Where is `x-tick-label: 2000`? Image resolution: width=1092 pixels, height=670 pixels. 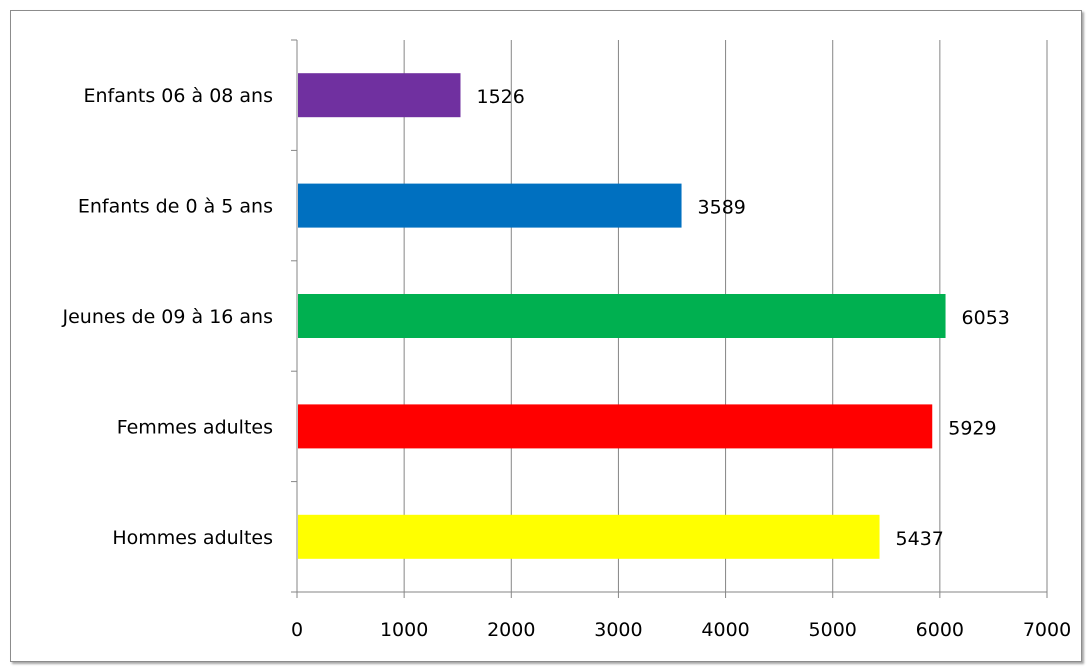
x-tick-label: 2000 is located at coordinates (511, 630).